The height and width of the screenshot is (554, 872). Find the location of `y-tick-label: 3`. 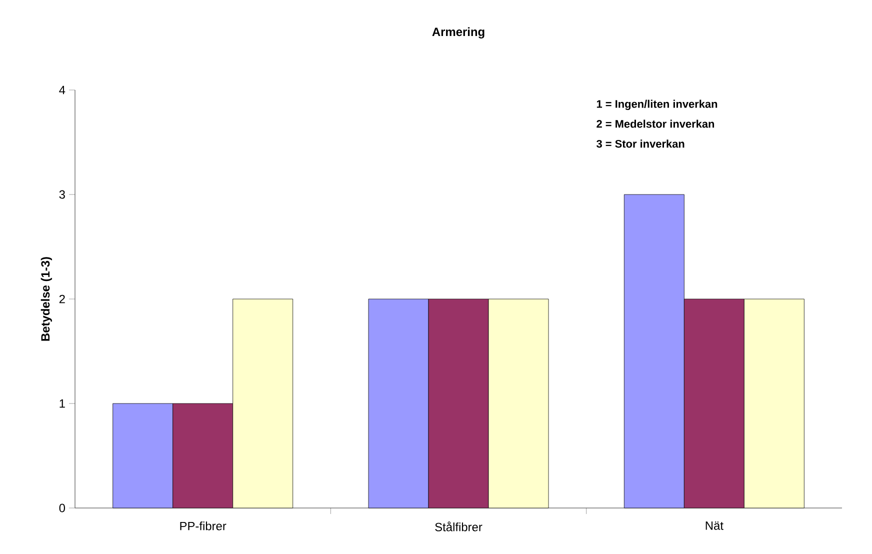

y-tick-label: 3 is located at coordinates (62, 194).